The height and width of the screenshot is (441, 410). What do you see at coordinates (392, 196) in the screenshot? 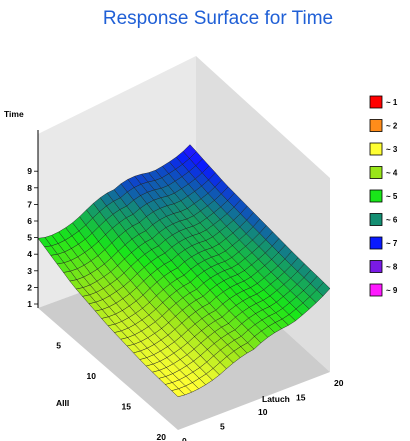
I see `legend-label: ~ 5` at bounding box center [392, 196].